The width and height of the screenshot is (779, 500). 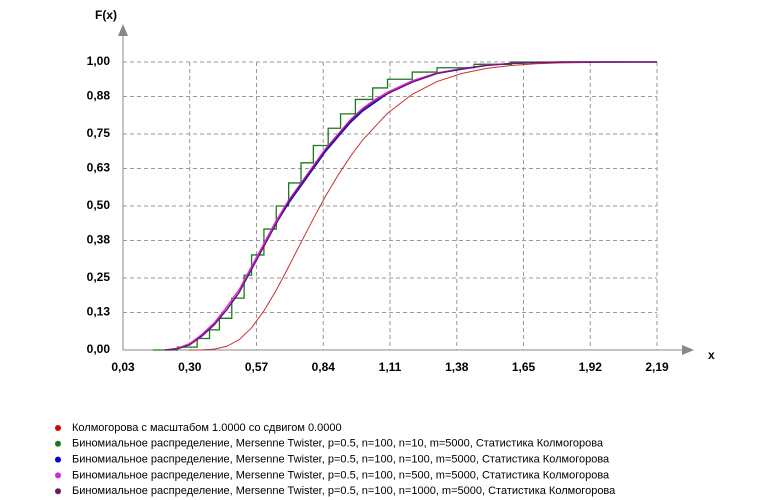 I want to click on y-tick-label: 0,13, so click(x=99, y=312).